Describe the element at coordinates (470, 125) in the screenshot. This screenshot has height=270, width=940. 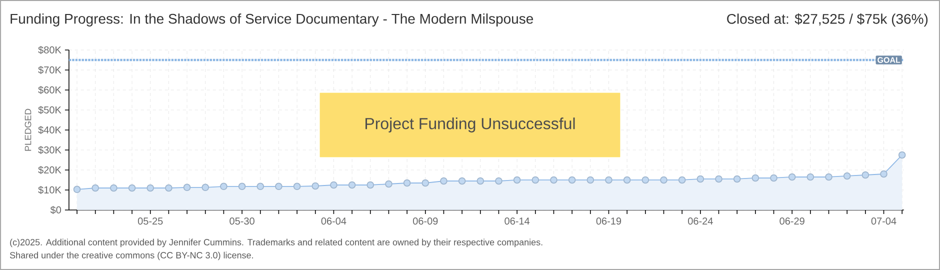
I see `annotation: Project Funding Unsuccessful` at that location.